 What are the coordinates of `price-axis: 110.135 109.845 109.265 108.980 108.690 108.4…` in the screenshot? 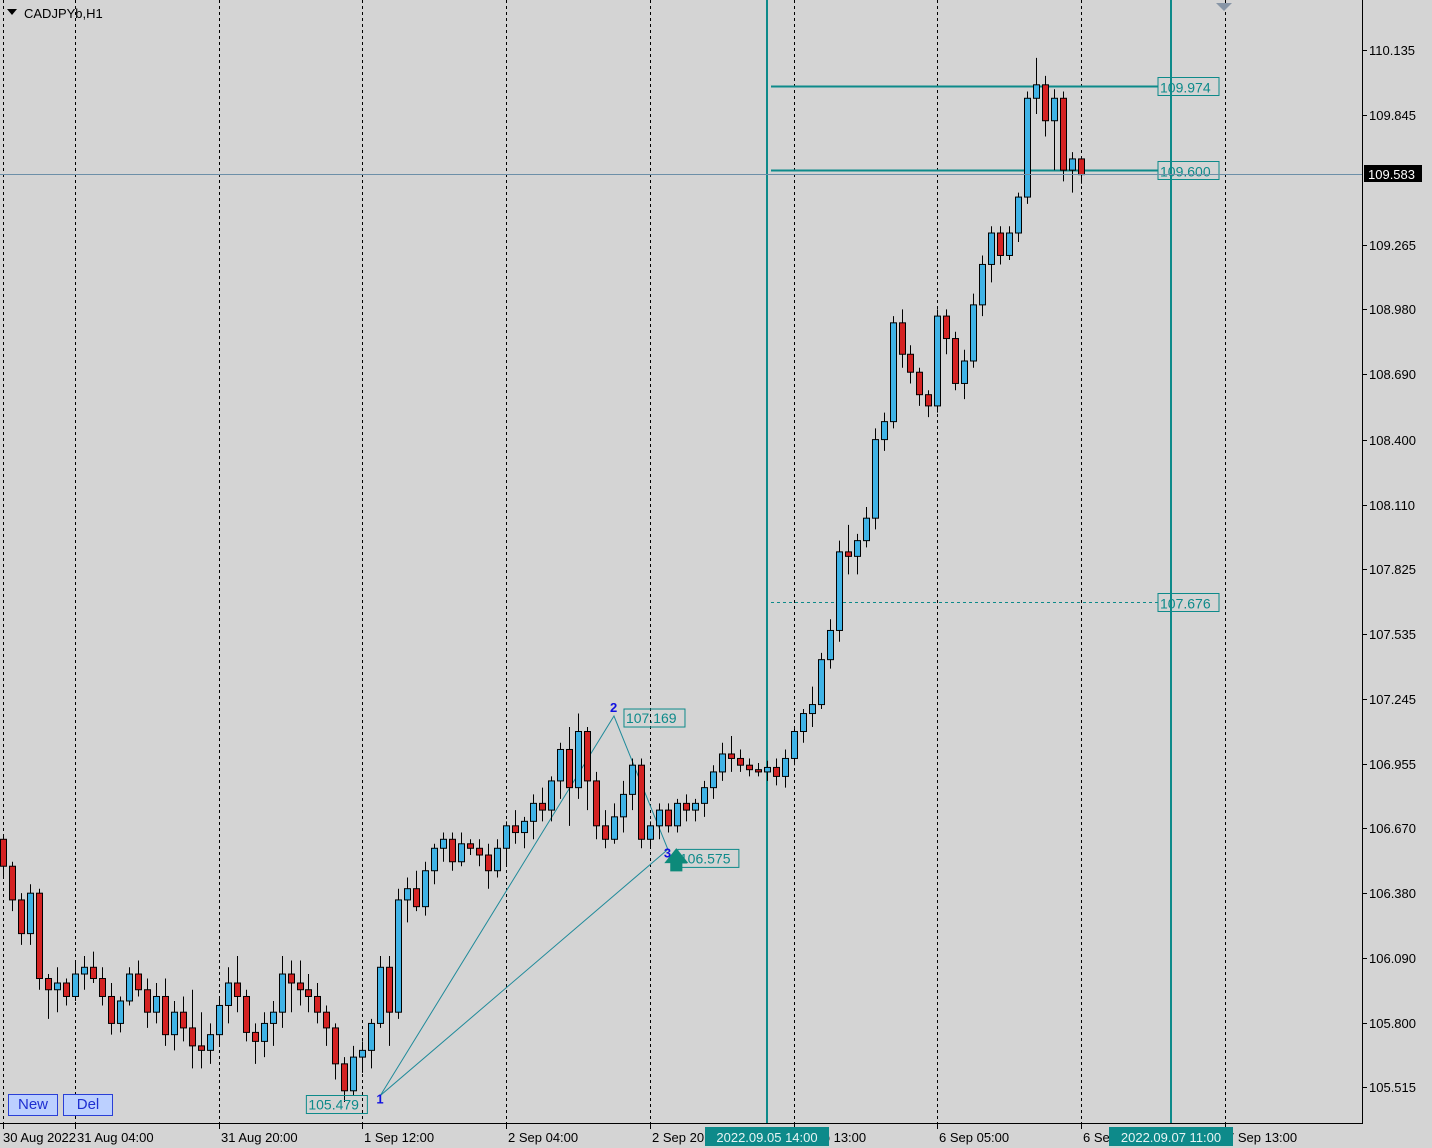 It's located at (1389, 569).